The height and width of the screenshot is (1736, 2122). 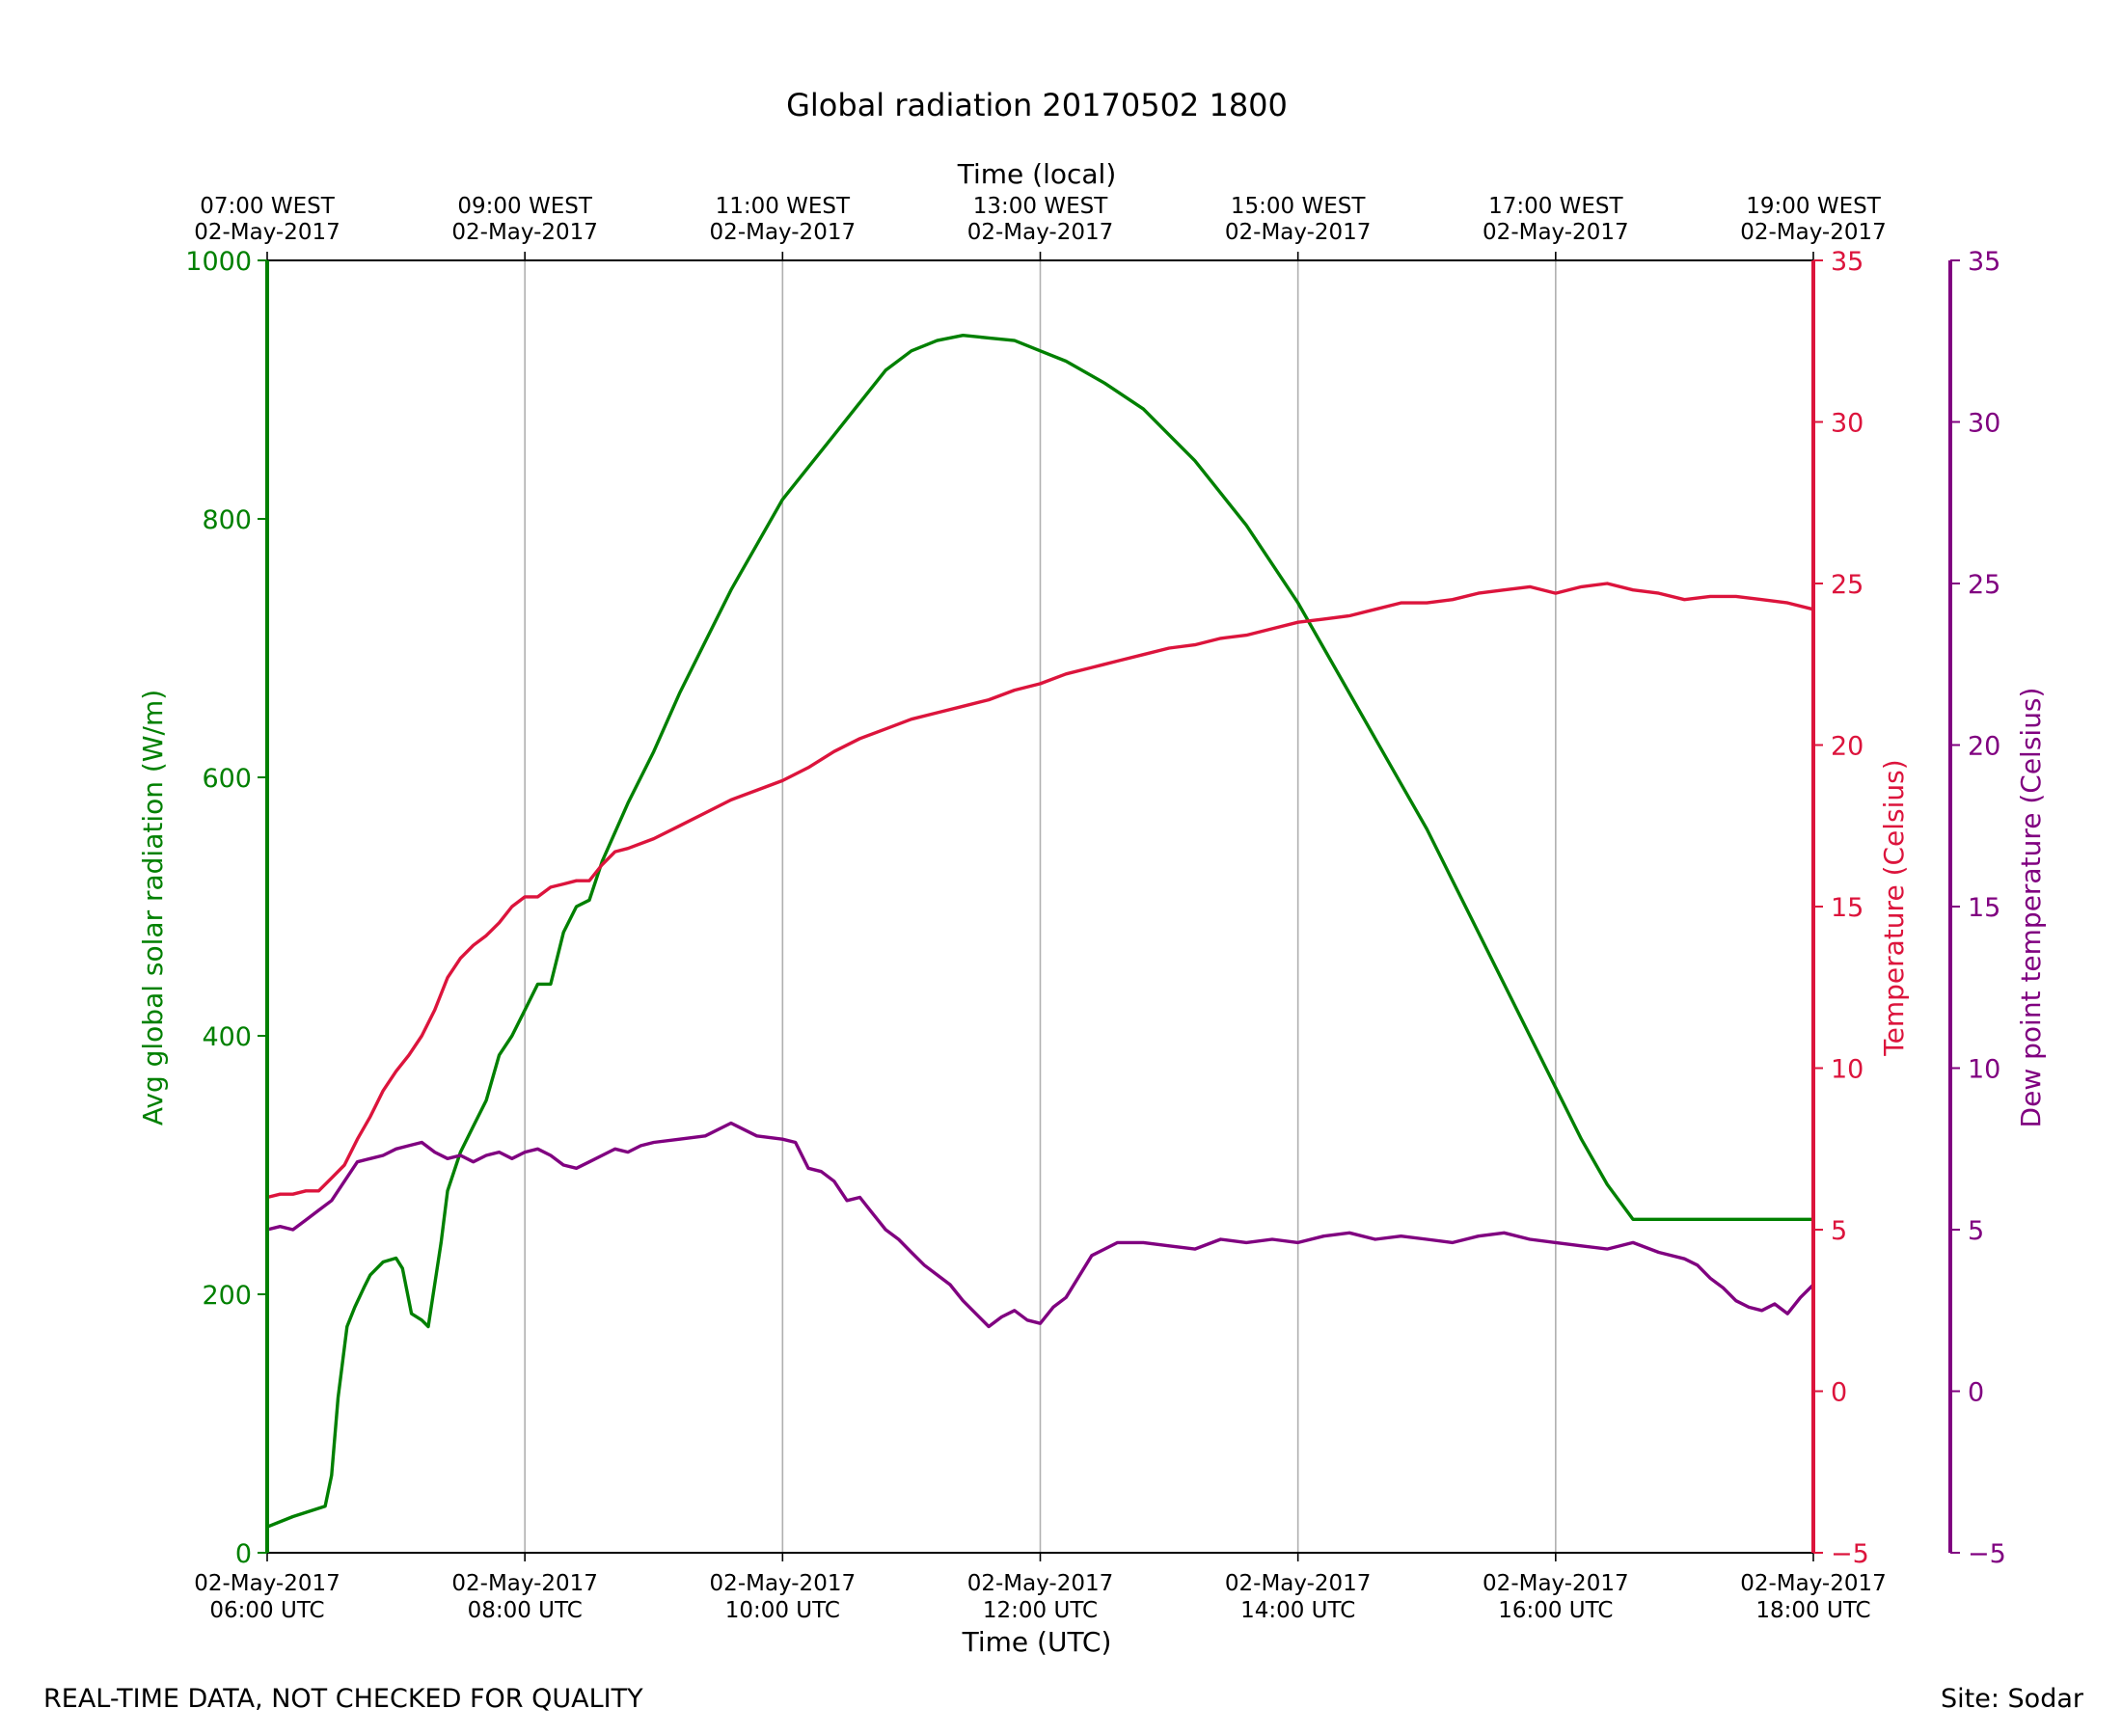 I want to click on temperature-tick-label: 15, so click(x=1848, y=908).